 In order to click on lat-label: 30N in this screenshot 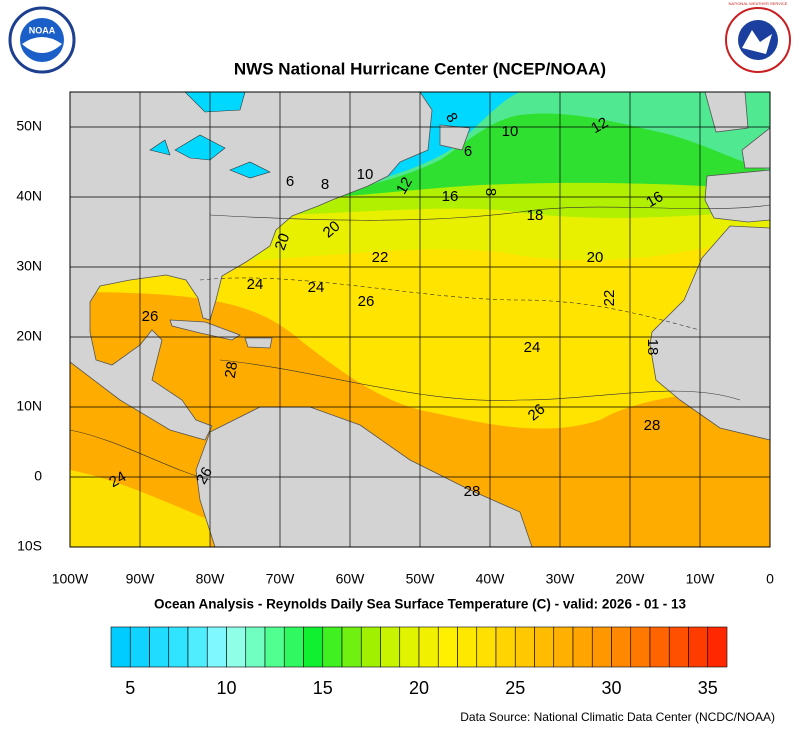, I will do `click(29, 266)`.